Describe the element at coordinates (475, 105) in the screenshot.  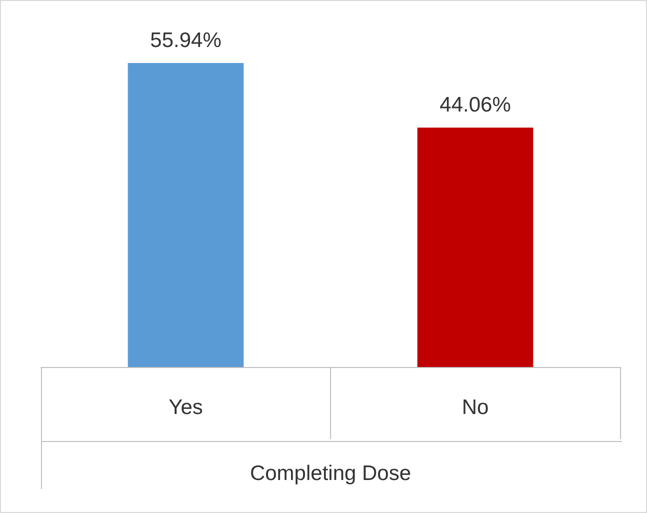
I see `data-label: 44.06%` at that location.